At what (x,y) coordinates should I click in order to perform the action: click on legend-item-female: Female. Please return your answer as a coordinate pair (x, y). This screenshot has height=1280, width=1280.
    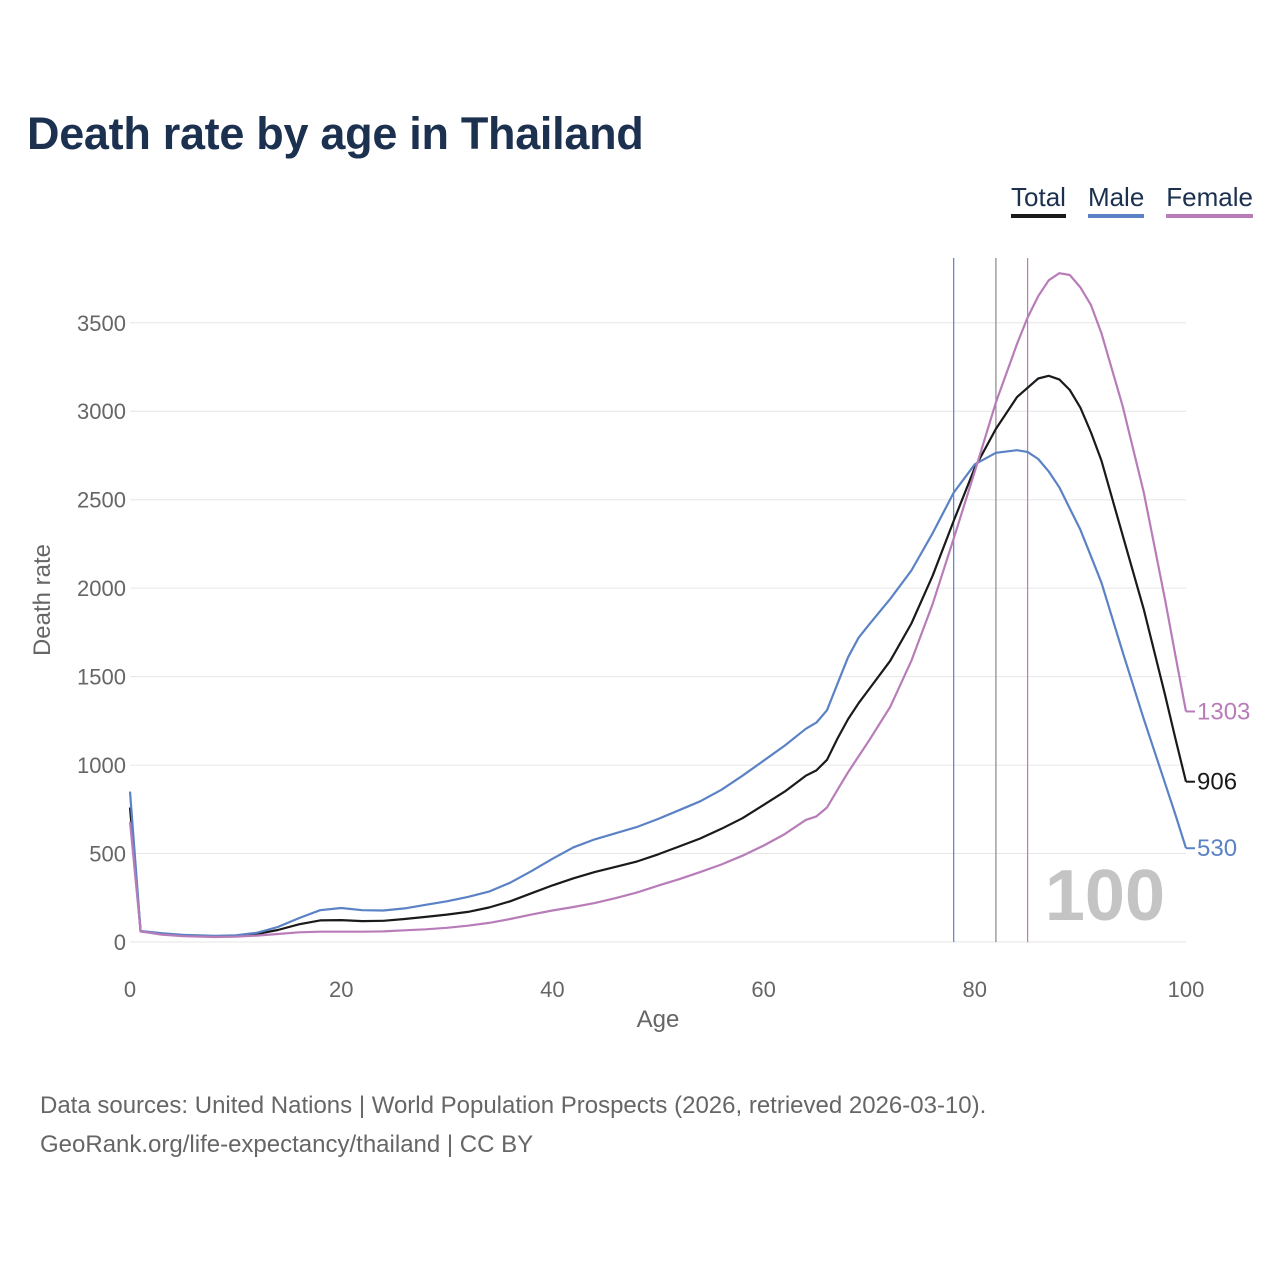
    Looking at the image, I should click on (1209, 200).